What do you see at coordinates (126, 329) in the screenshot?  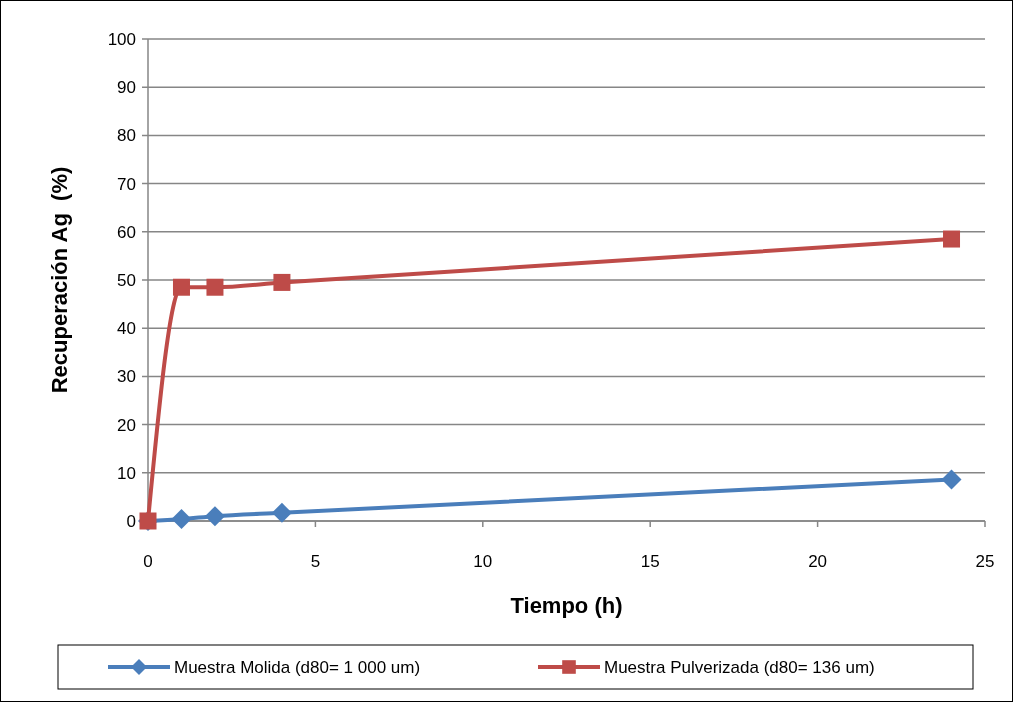 I see `y-tick-label: 40` at bounding box center [126, 329].